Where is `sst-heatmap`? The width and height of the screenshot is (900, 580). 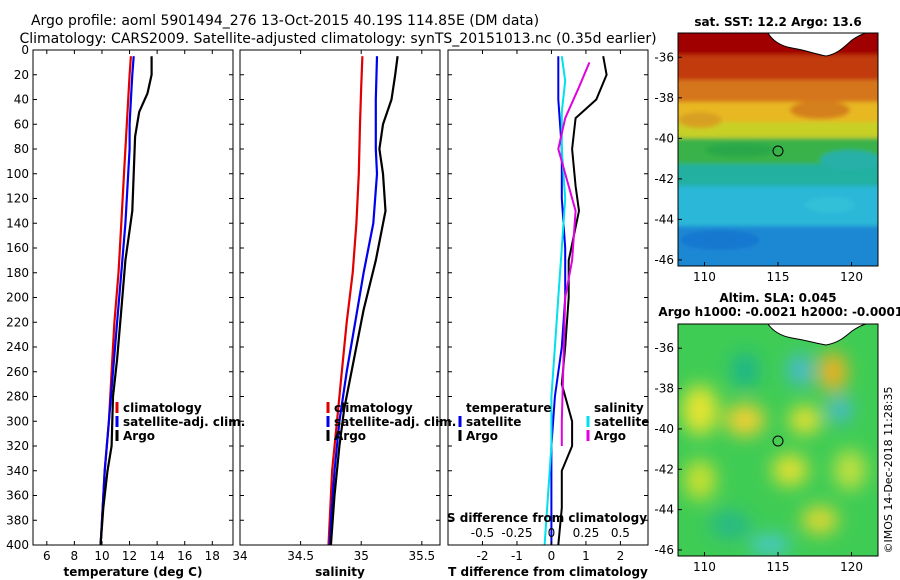
sst-heatmap is located at coordinates (778, 149).